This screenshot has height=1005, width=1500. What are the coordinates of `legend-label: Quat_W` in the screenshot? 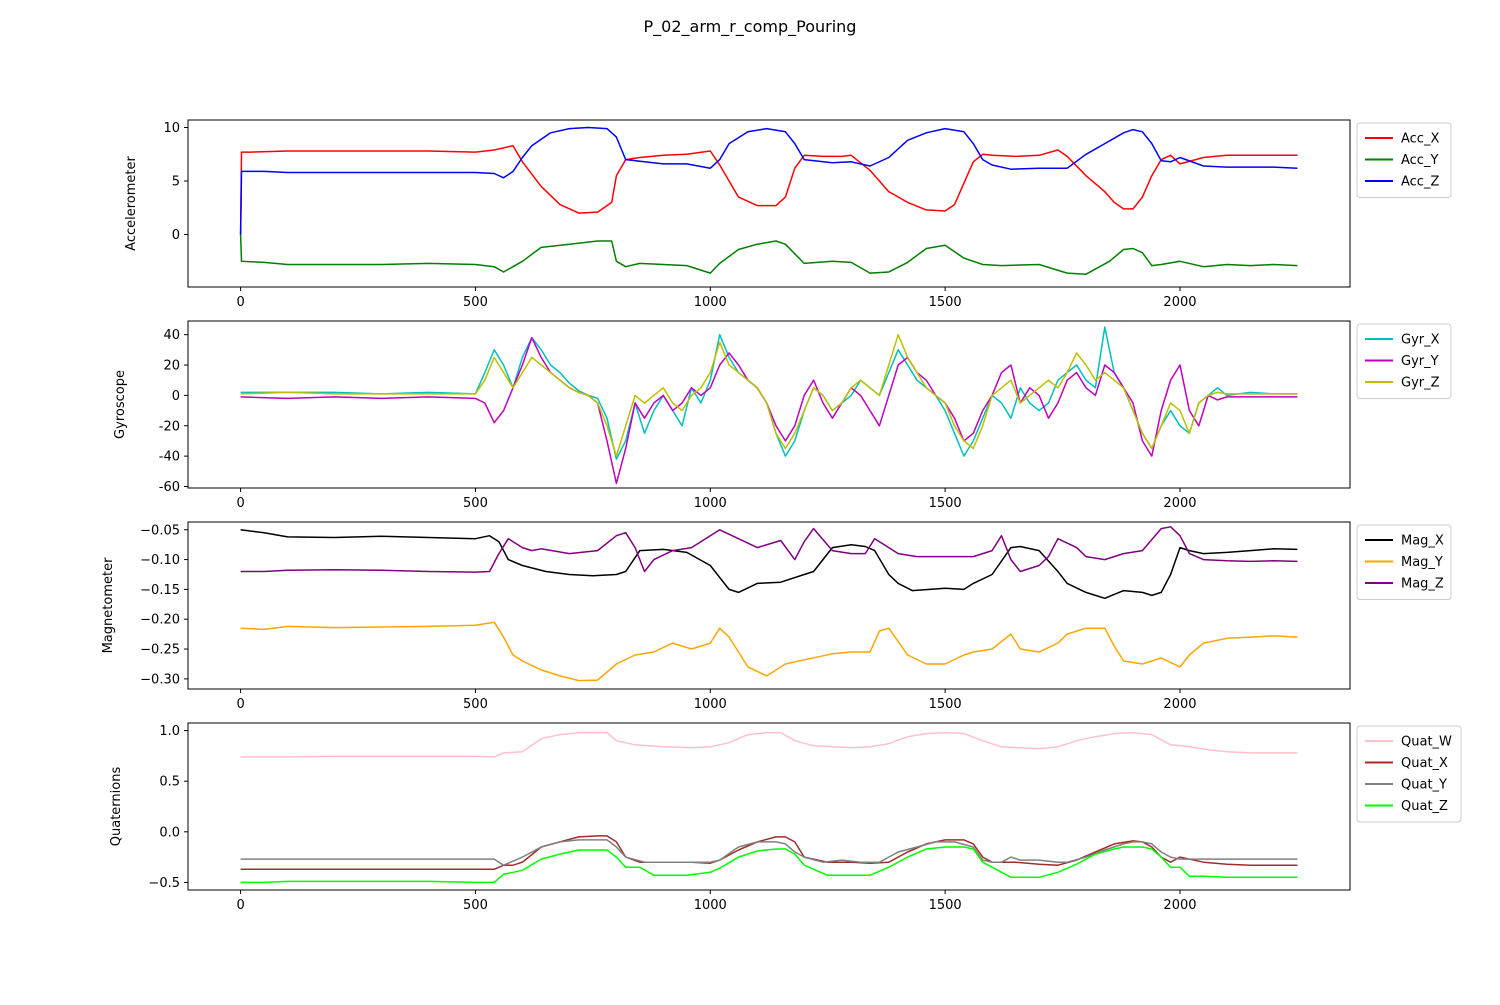 It's located at (1426, 742).